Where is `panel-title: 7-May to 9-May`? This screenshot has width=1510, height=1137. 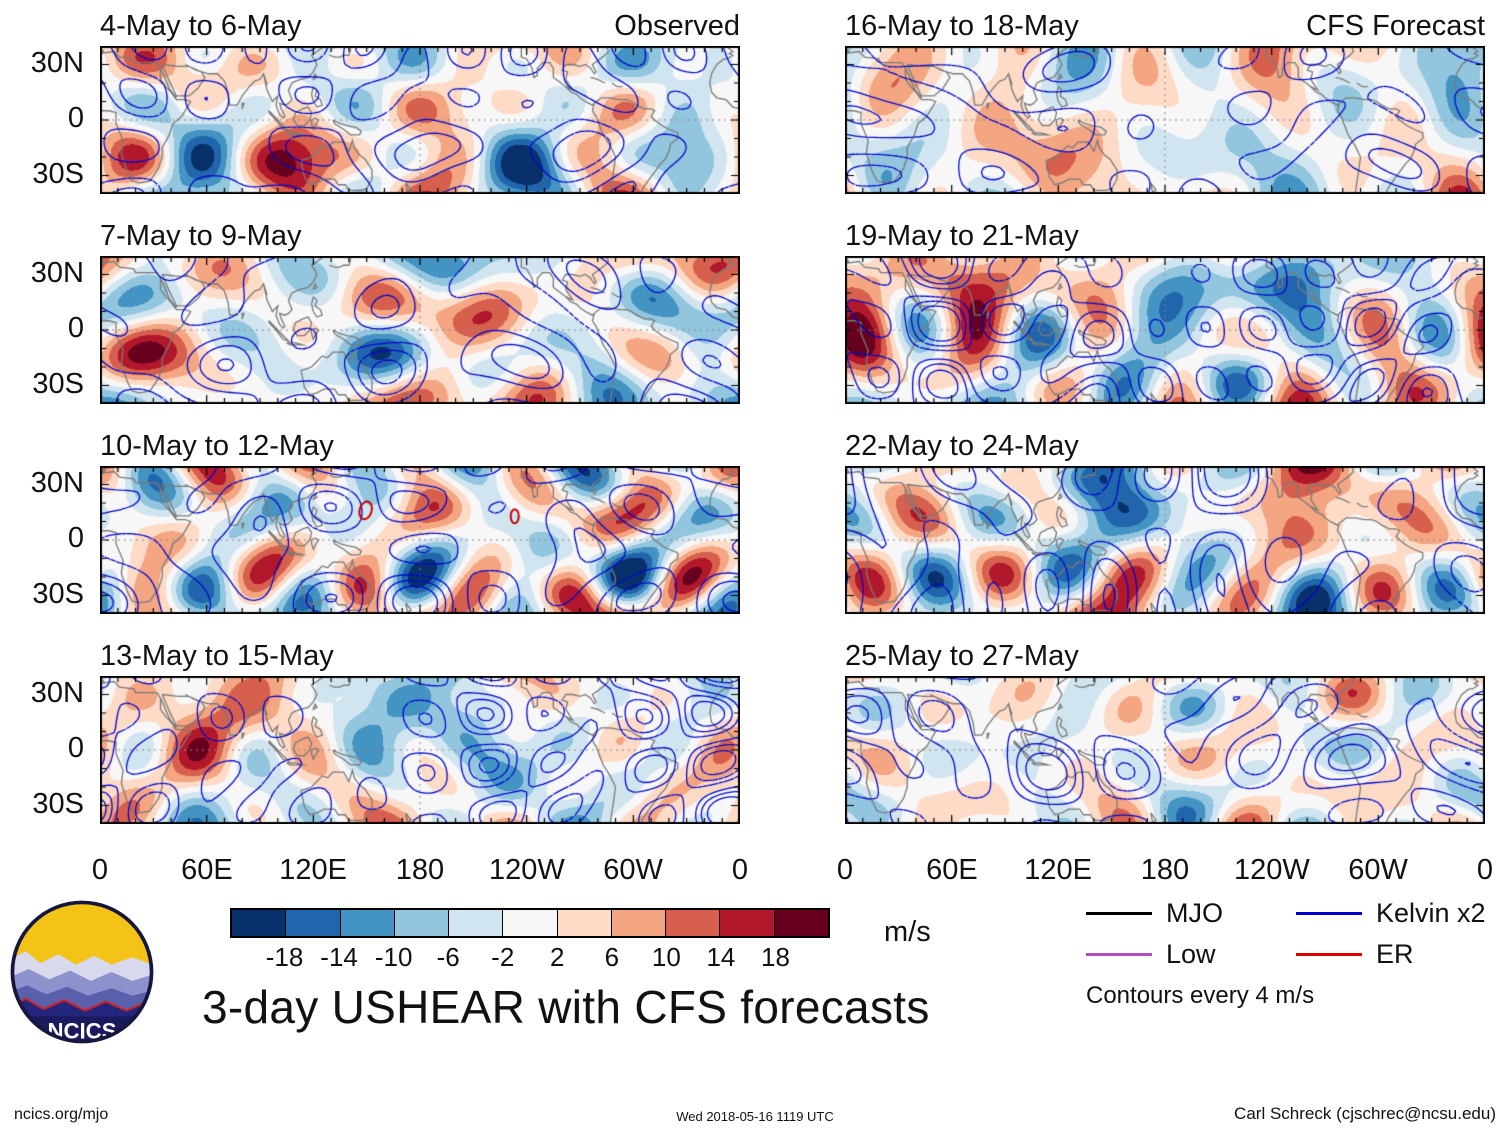
panel-title: 7-May to 9-May is located at coordinates (201, 236).